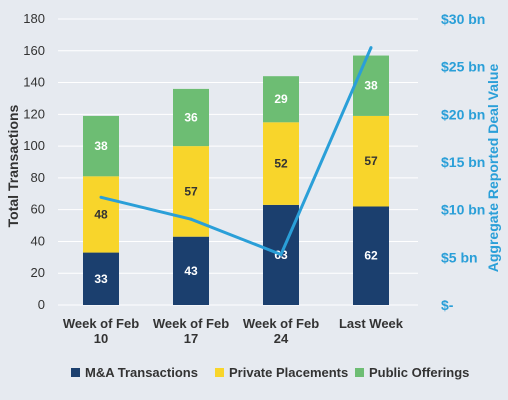  What do you see at coordinates (459, 257) in the screenshot?
I see `y2-tick-label: $5 bn` at bounding box center [459, 257].